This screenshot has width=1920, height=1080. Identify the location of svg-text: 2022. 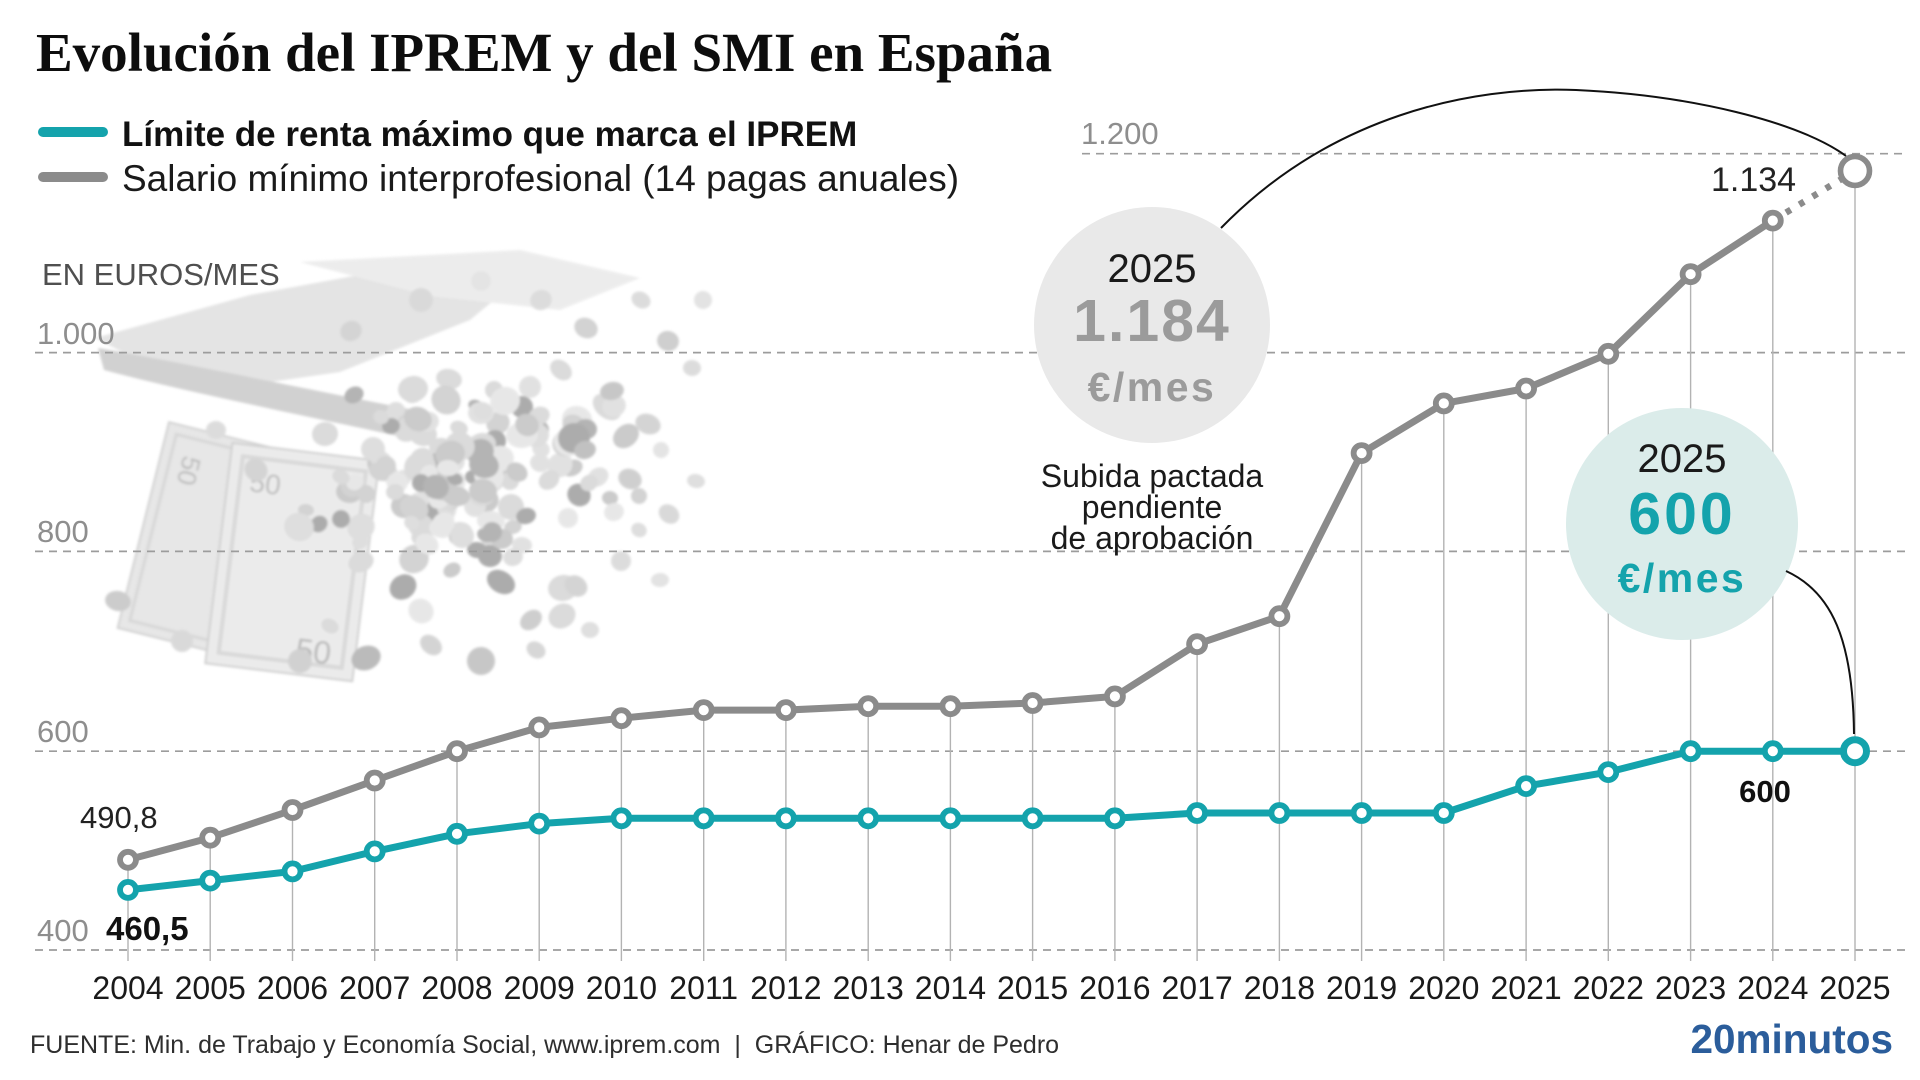
(1608, 988).